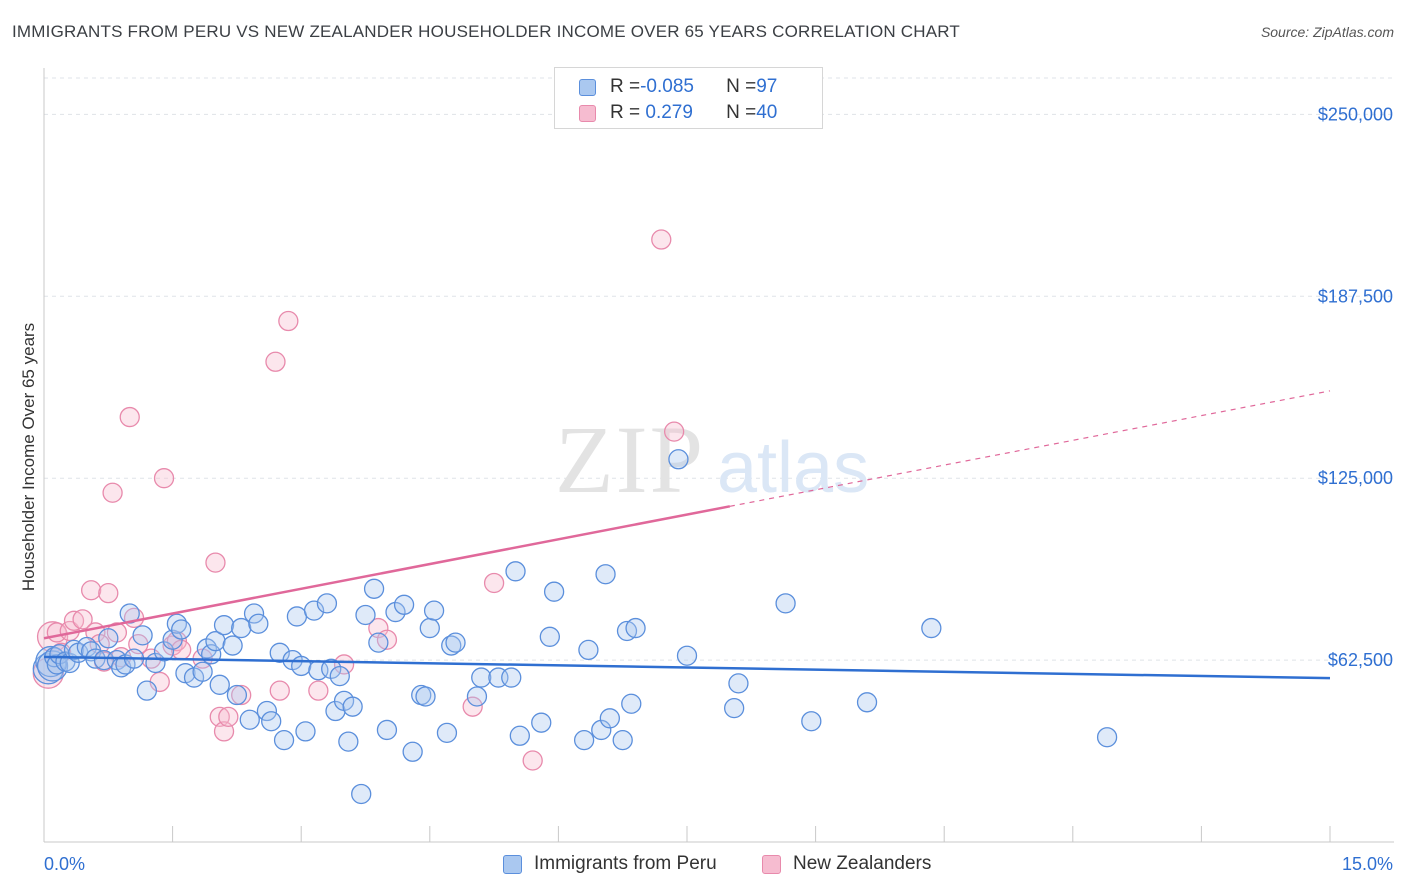 This screenshot has width=1406, height=892. What do you see at coordinates (28, 457) in the screenshot?
I see `y-axis-title: Householder Income Over 65 years` at bounding box center [28, 457].